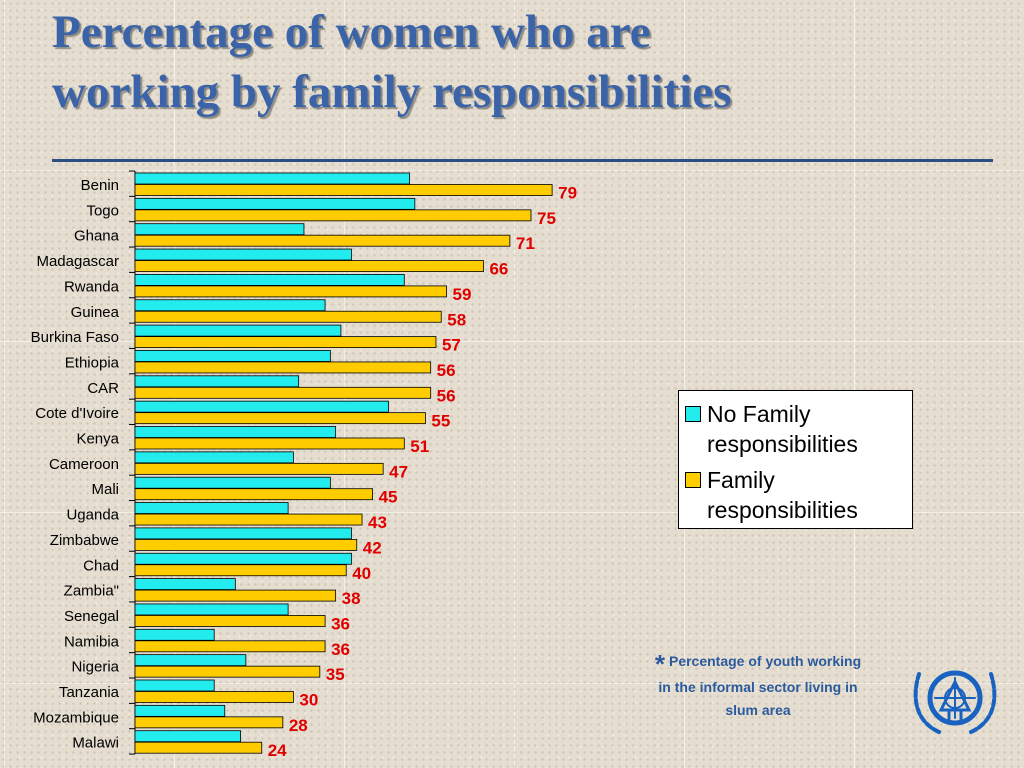 Image resolution: width=1024 pixels, height=768 pixels. Describe the element at coordinates (91, 591) in the screenshot. I see `category-label: Zambia"` at that location.